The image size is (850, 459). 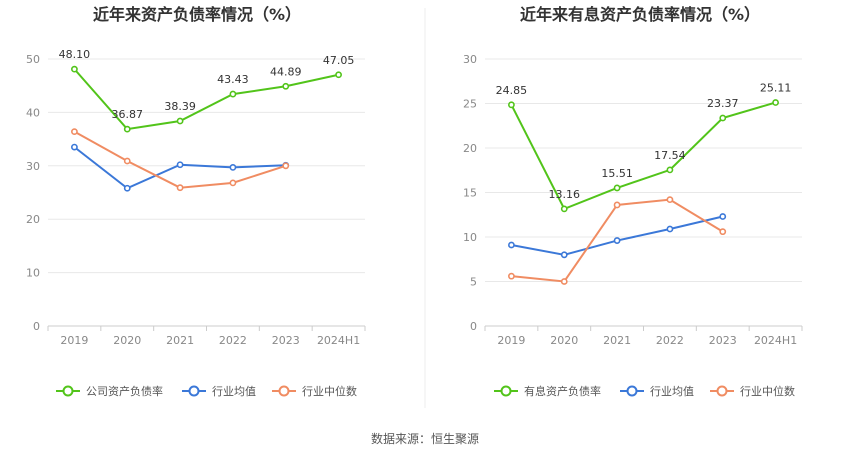 I want to click on y-tick-label: 50, so click(x=33, y=59).